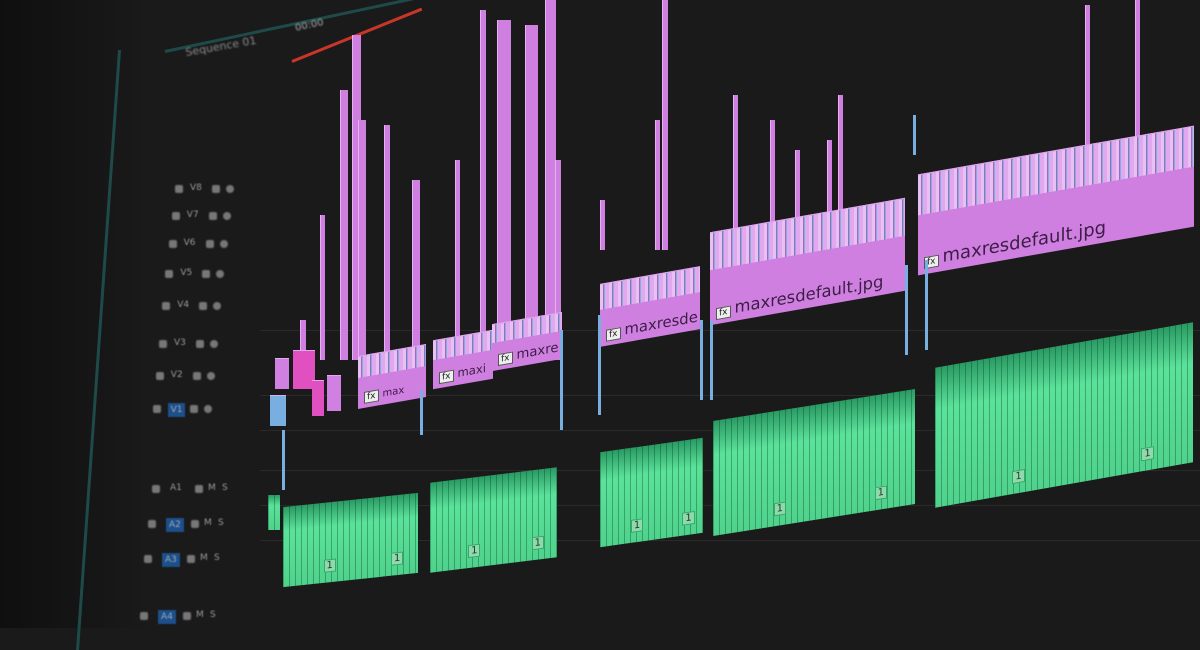  Describe the element at coordinates (176, 410) in the screenshot. I see `track-label-v1: V1` at that location.